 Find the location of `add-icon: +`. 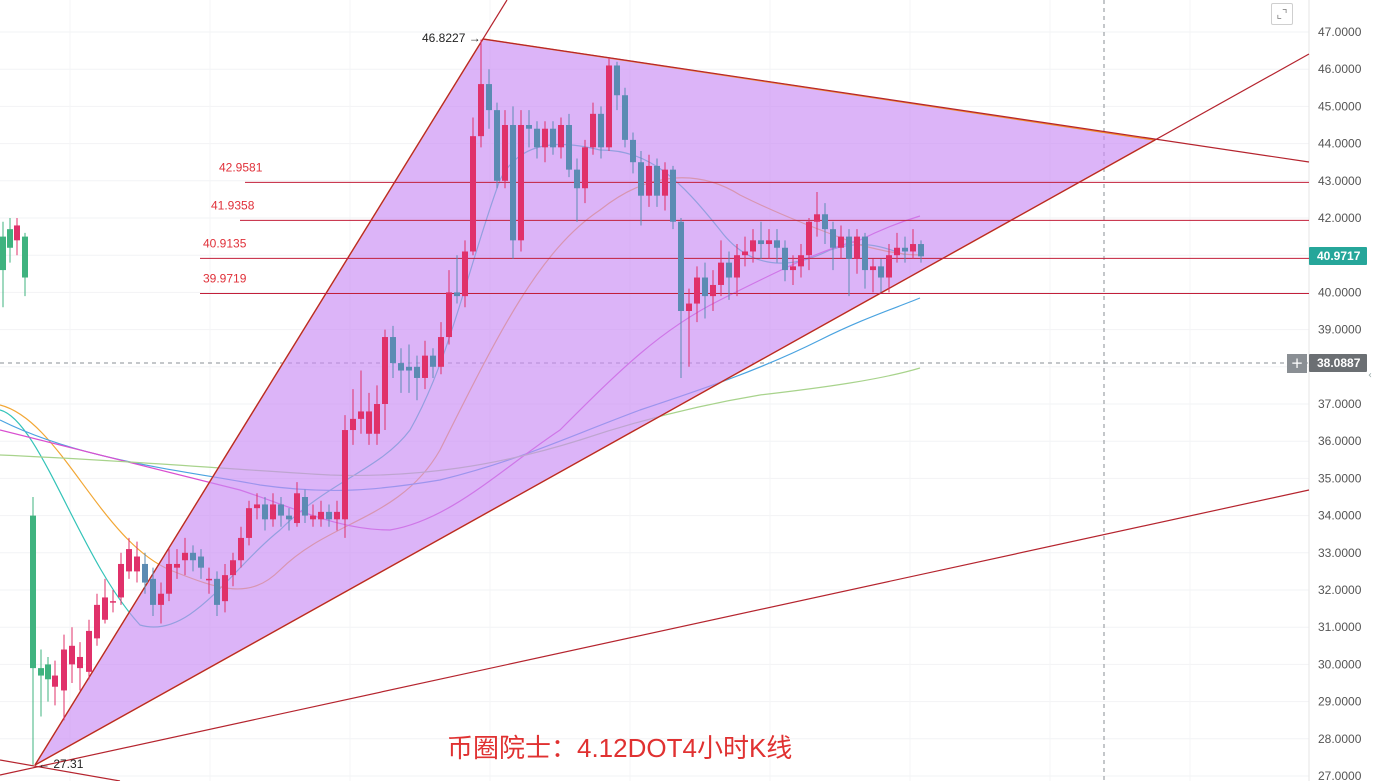

add-icon: + is located at coordinates (1297, 363).